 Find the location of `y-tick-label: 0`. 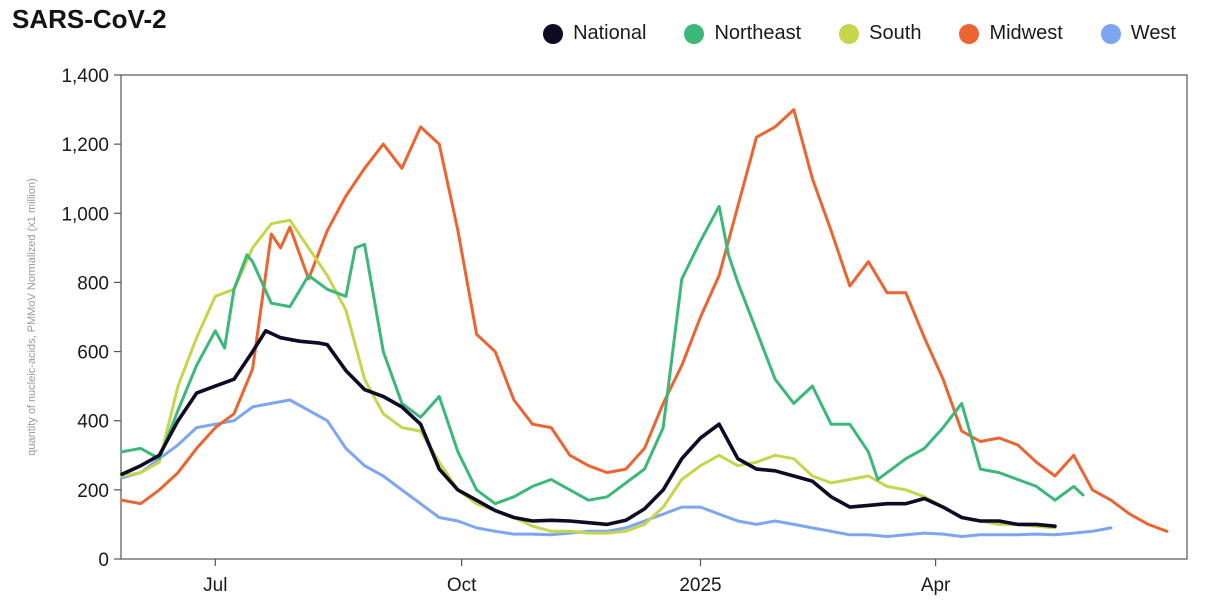

y-tick-label: 0 is located at coordinates (103, 560).